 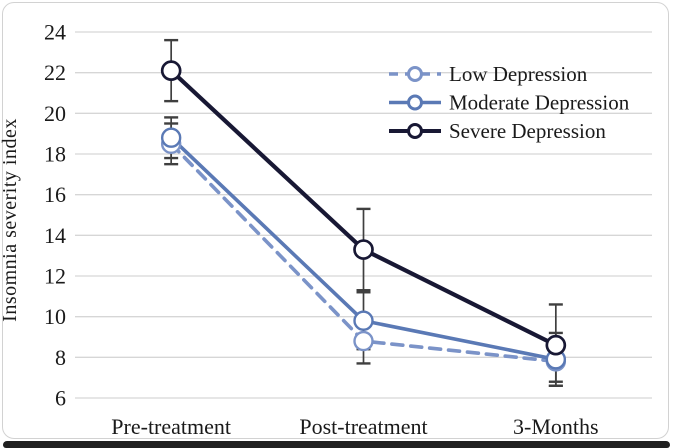 I want to click on y-tick-label: 22, so click(x=55, y=72).